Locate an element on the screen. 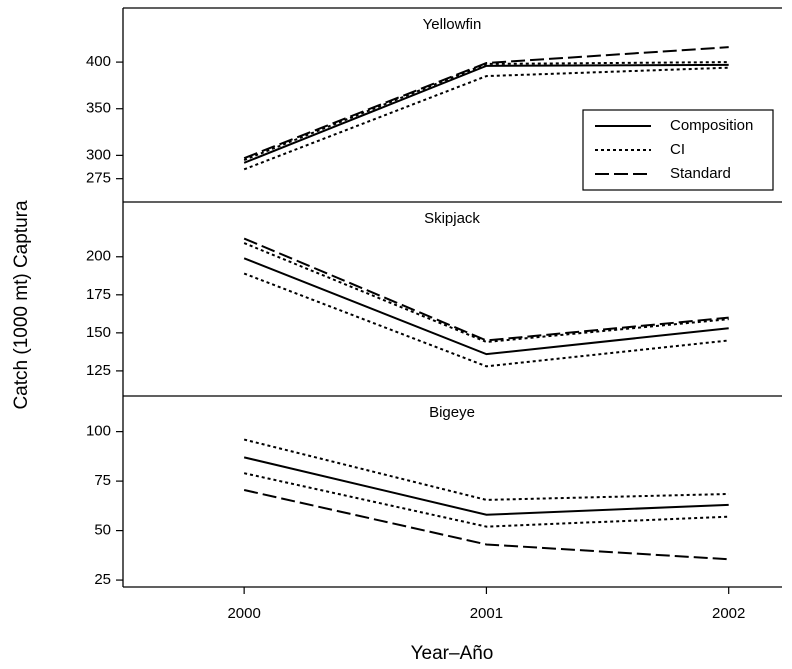  panel-title: Skipjack is located at coordinates (452, 218).